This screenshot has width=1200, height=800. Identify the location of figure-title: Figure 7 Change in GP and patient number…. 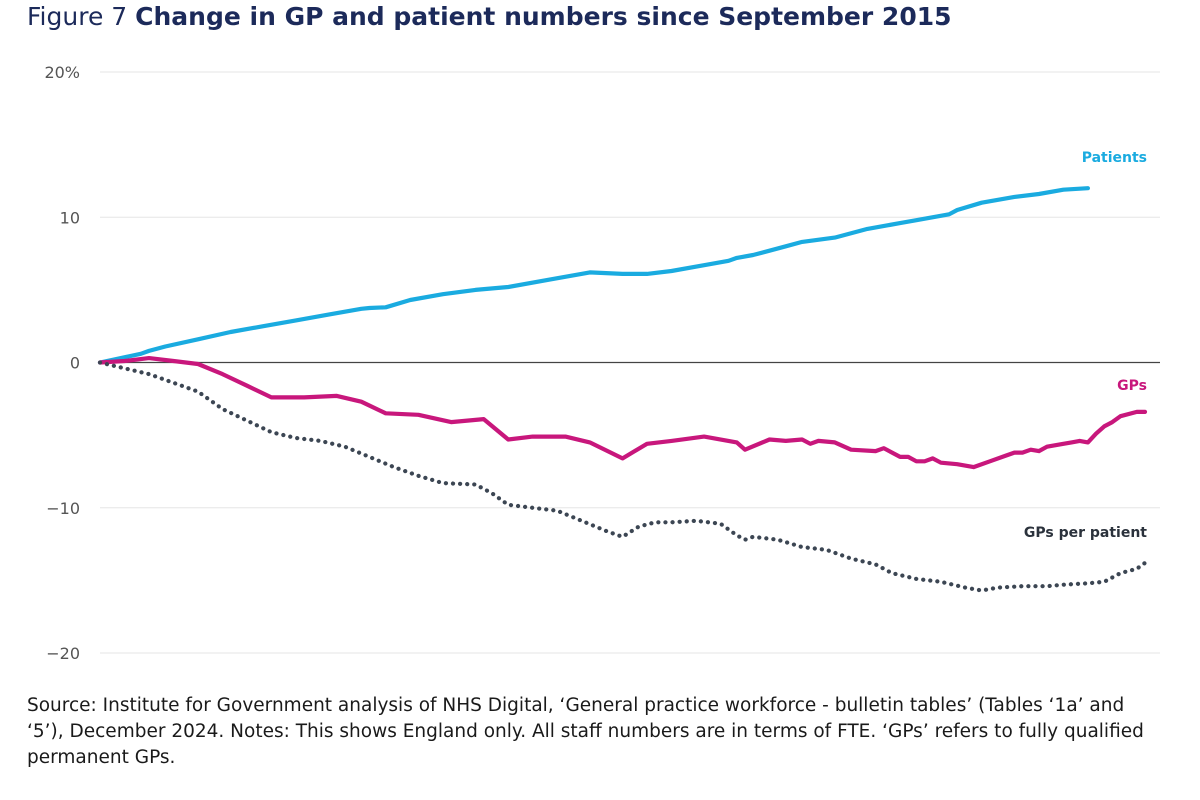
(489, 16).